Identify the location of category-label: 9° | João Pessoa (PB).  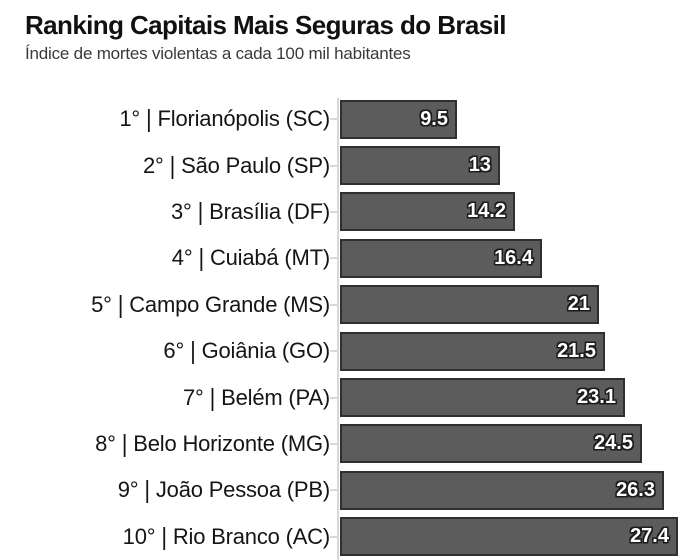
(165, 490).